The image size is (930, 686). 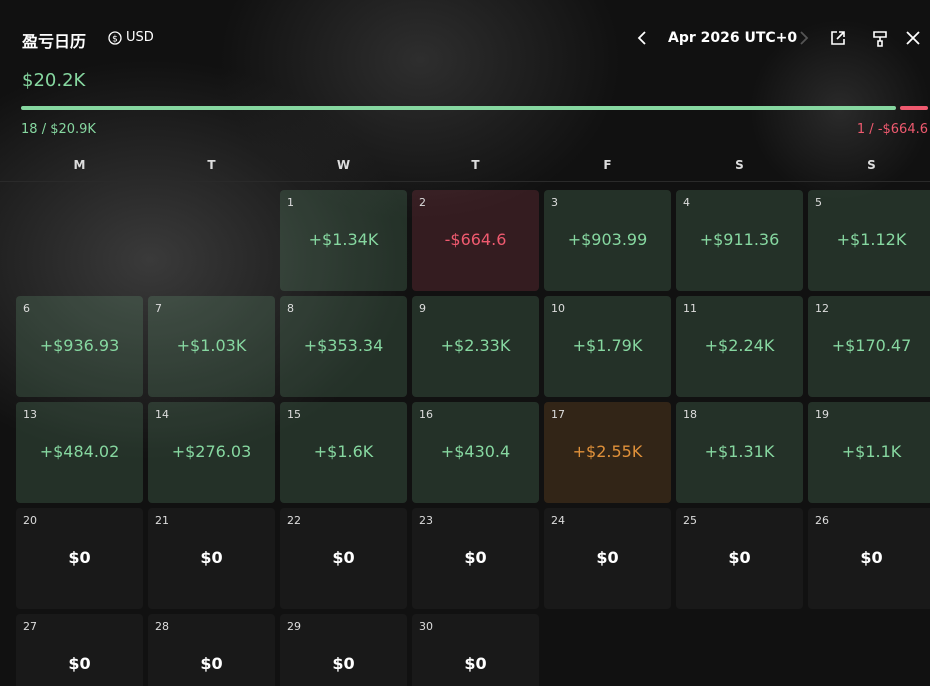 What do you see at coordinates (343, 650) in the screenshot?
I see `day-cell: 29 $0` at bounding box center [343, 650].